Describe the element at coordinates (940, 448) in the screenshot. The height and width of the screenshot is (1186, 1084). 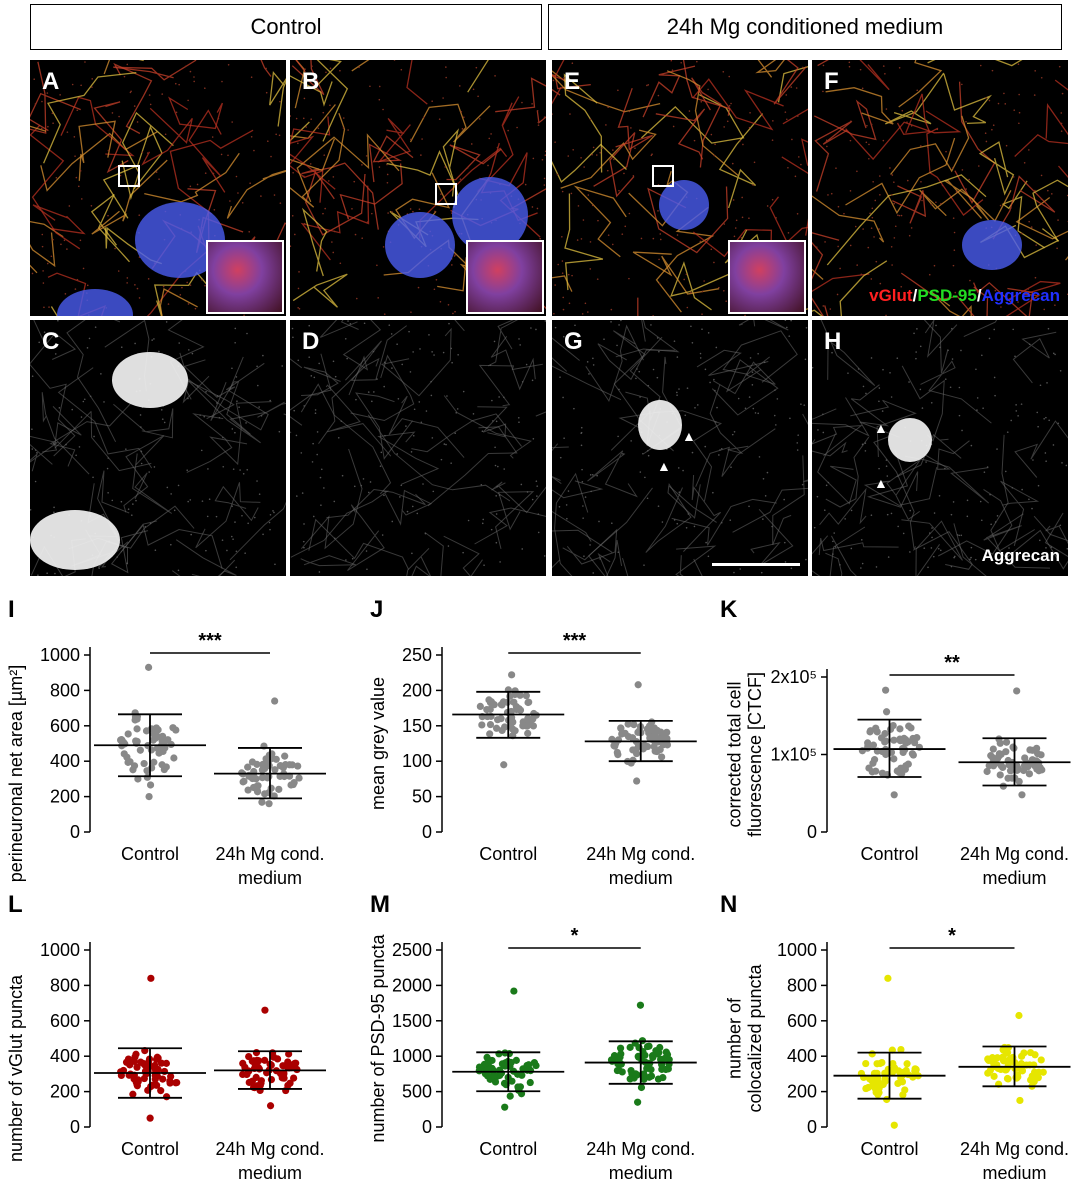
I see `micrograph-panel-h: H ▲ ▲ Aggrecan` at that location.